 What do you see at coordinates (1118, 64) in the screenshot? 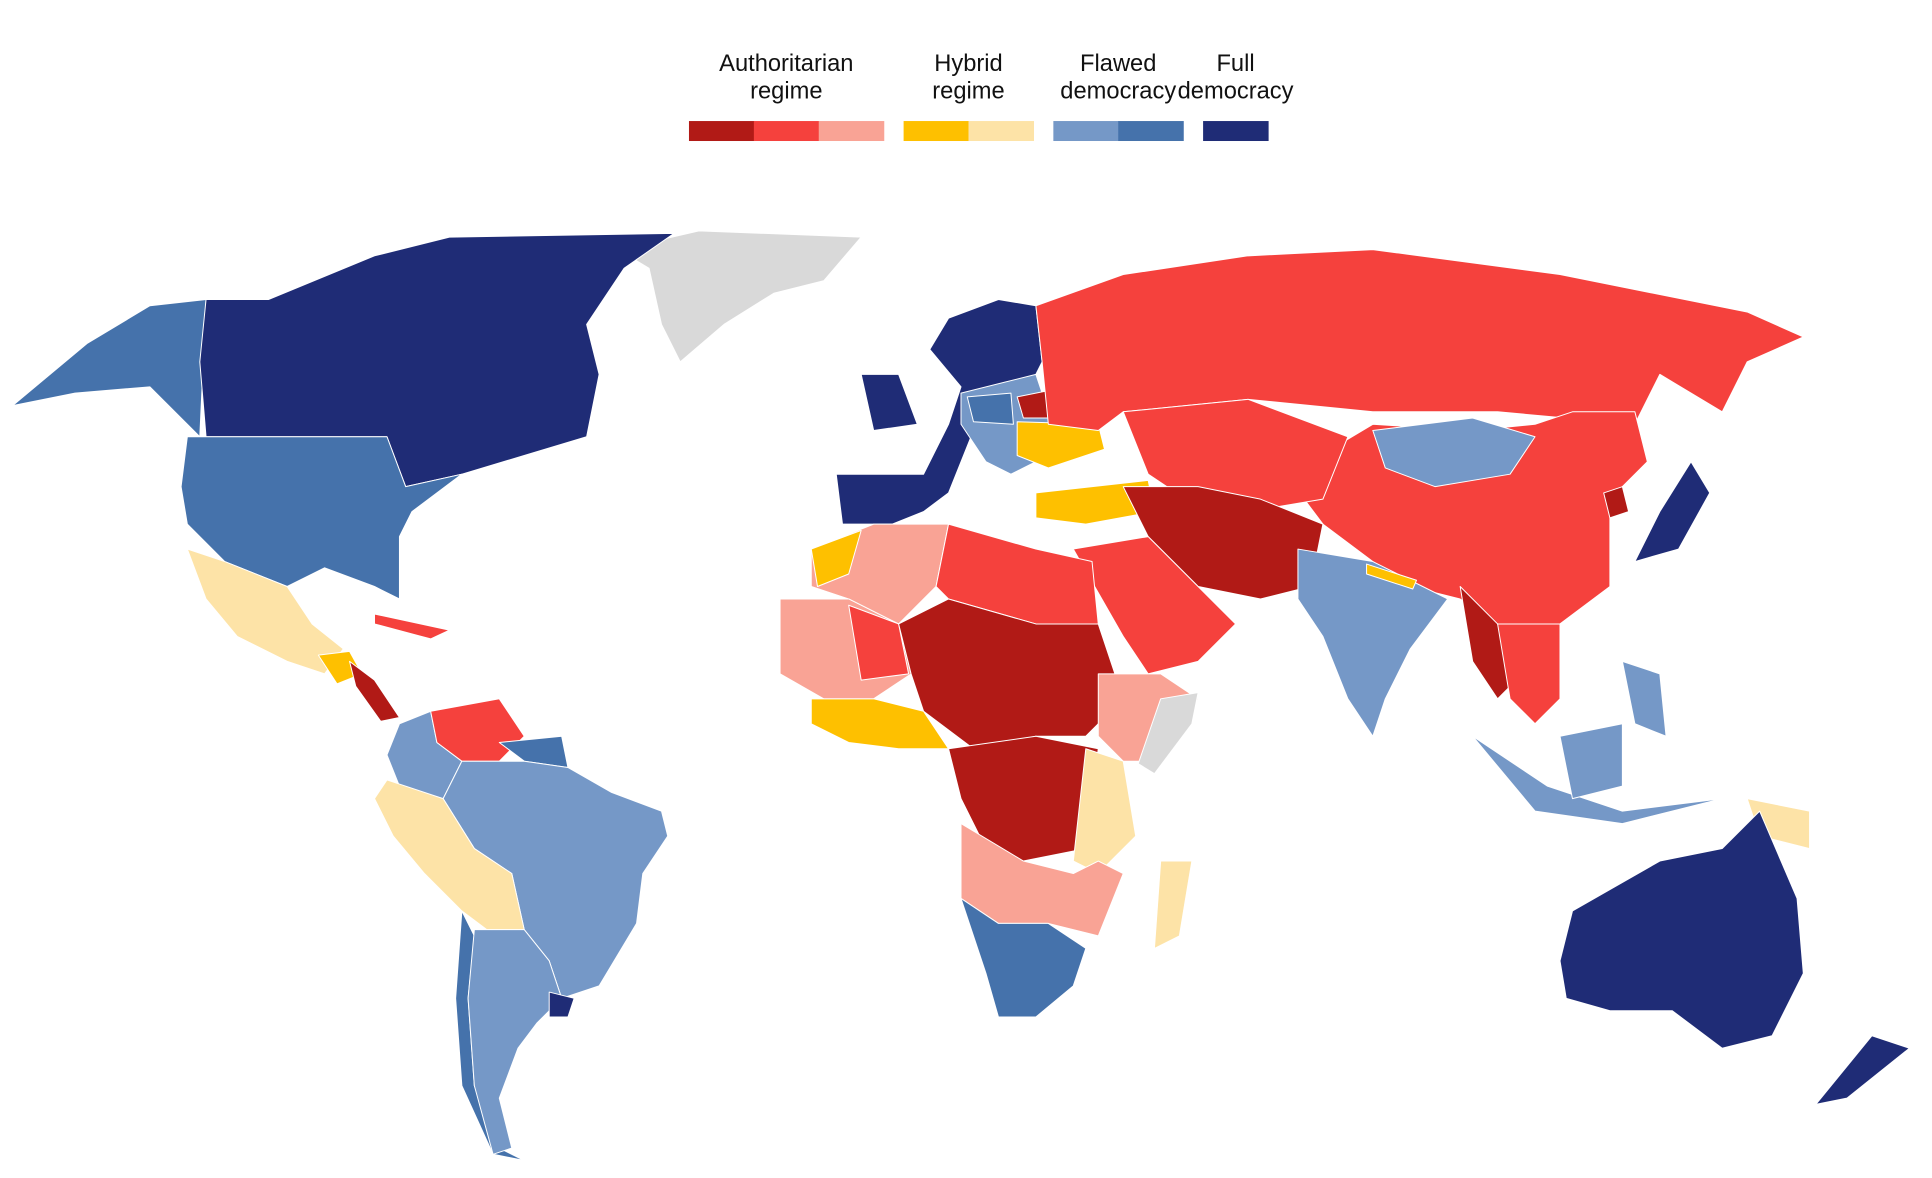
I see `legend-label: Flawed` at bounding box center [1118, 64].